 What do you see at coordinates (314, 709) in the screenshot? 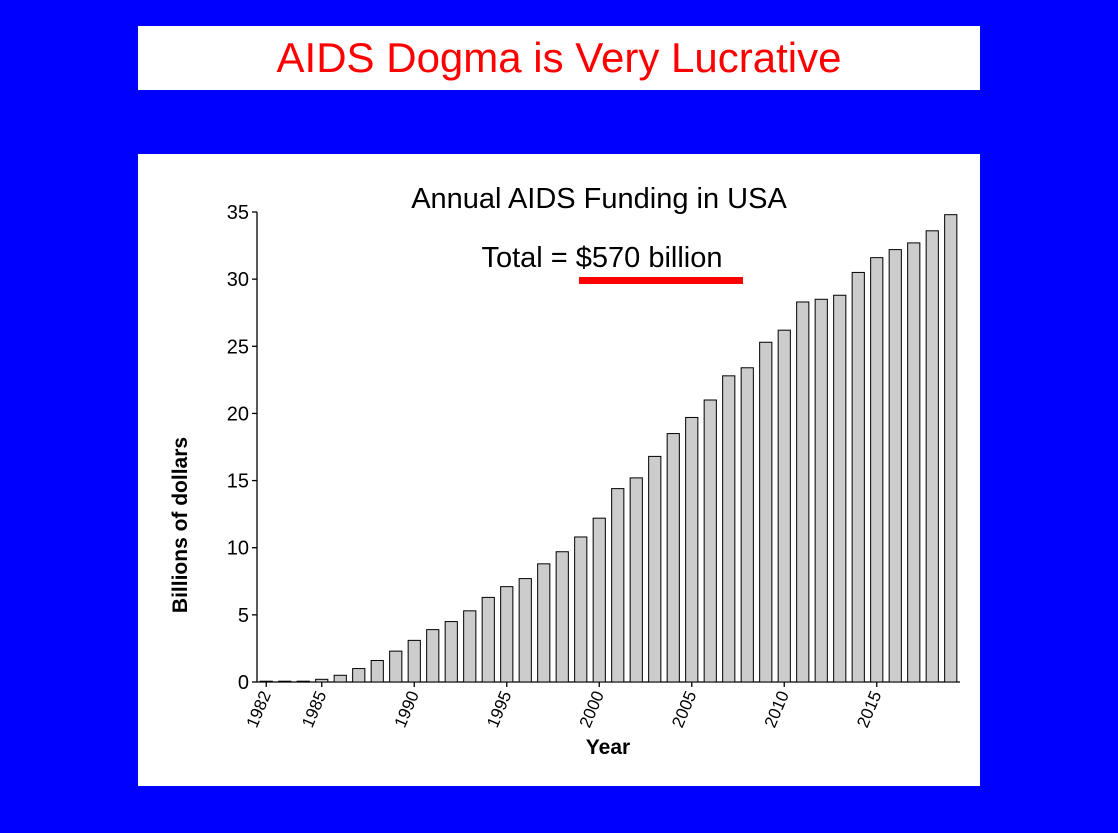
I see `x-tick-label: 1985` at bounding box center [314, 709].